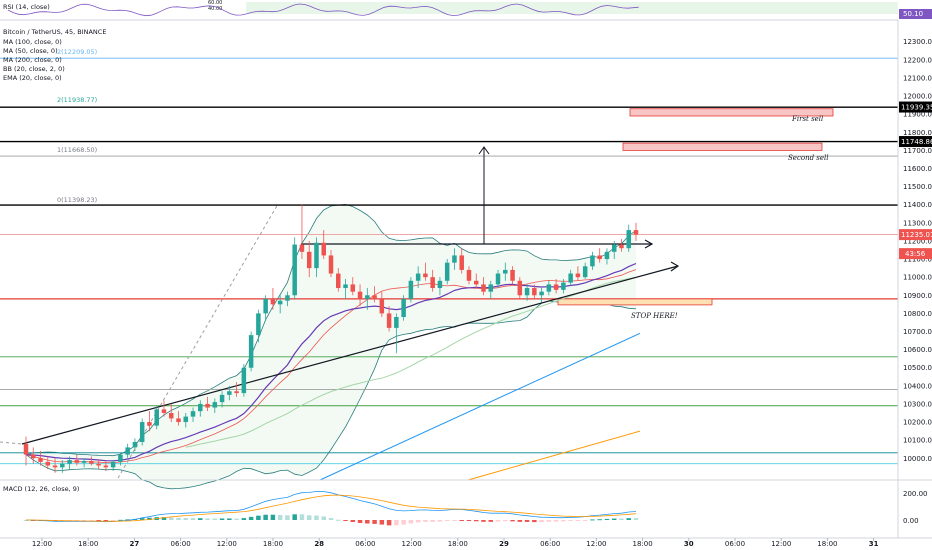 The image size is (932, 550). I want to click on price-tick-label: 11200.00, so click(917, 241).